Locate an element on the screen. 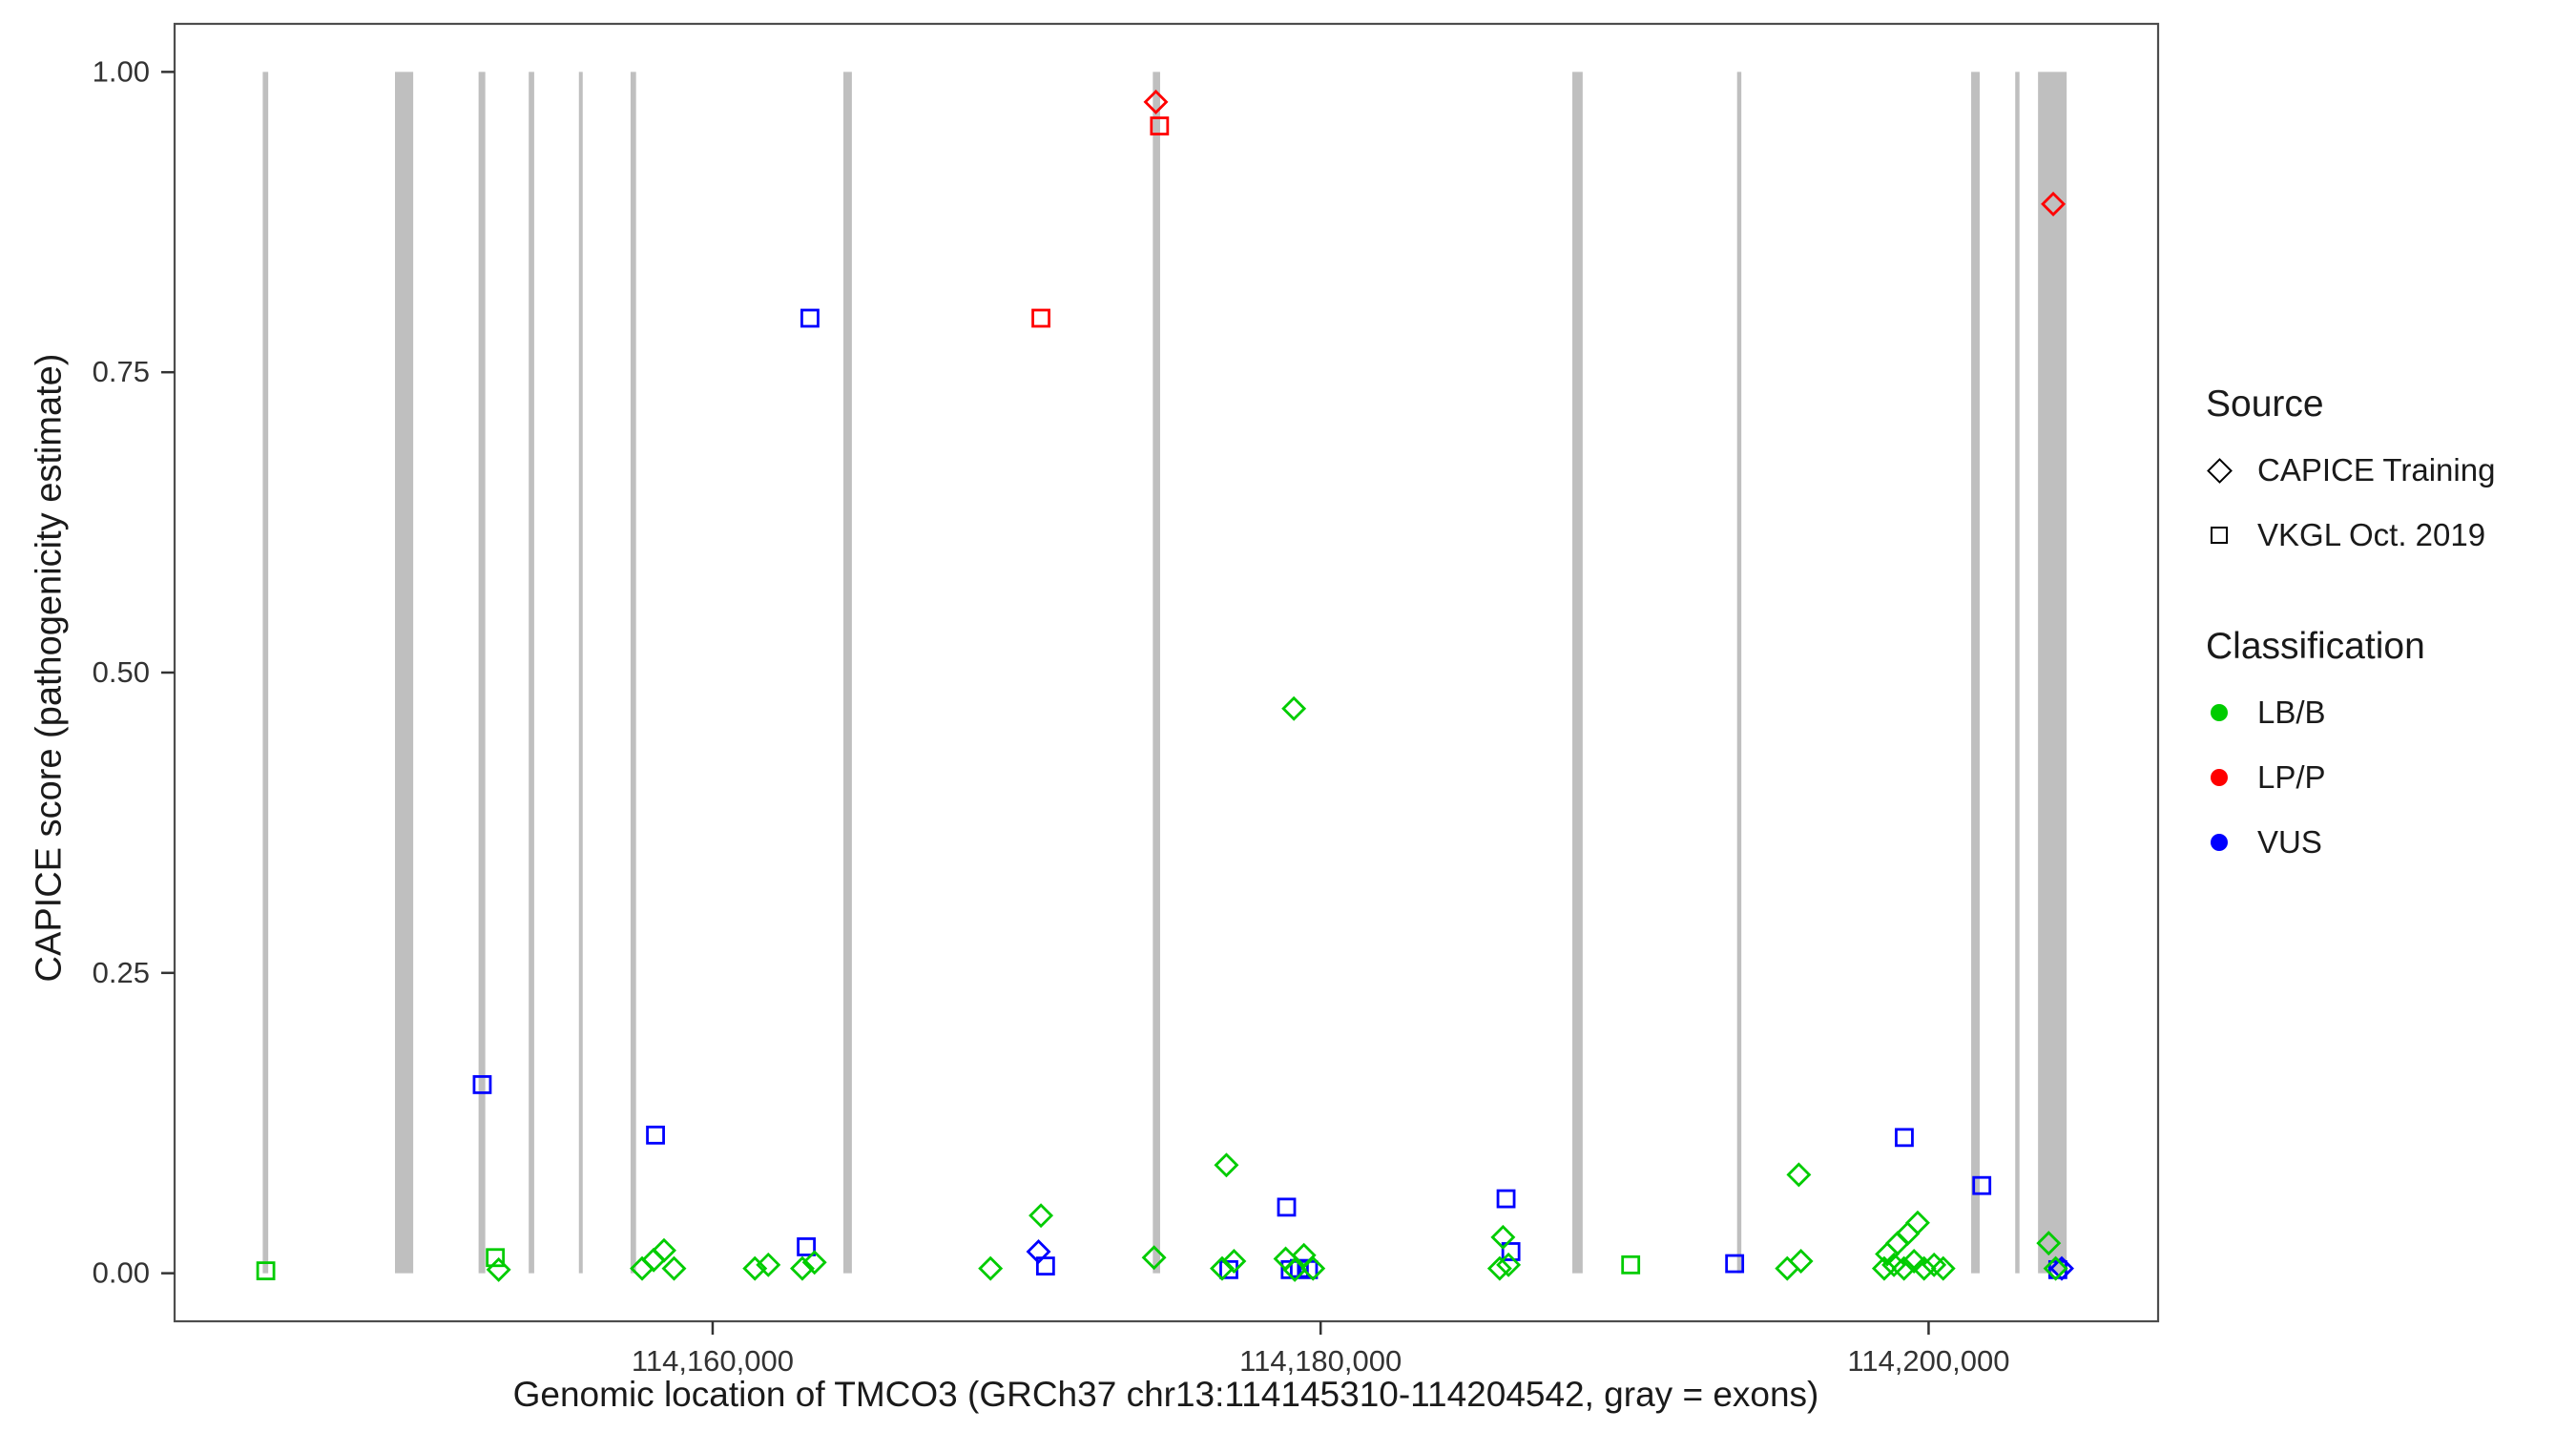 Image resolution: width=2576 pixels, height=1431 pixels. legend-item-label: LB/B is located at coordinates (2291, 712).